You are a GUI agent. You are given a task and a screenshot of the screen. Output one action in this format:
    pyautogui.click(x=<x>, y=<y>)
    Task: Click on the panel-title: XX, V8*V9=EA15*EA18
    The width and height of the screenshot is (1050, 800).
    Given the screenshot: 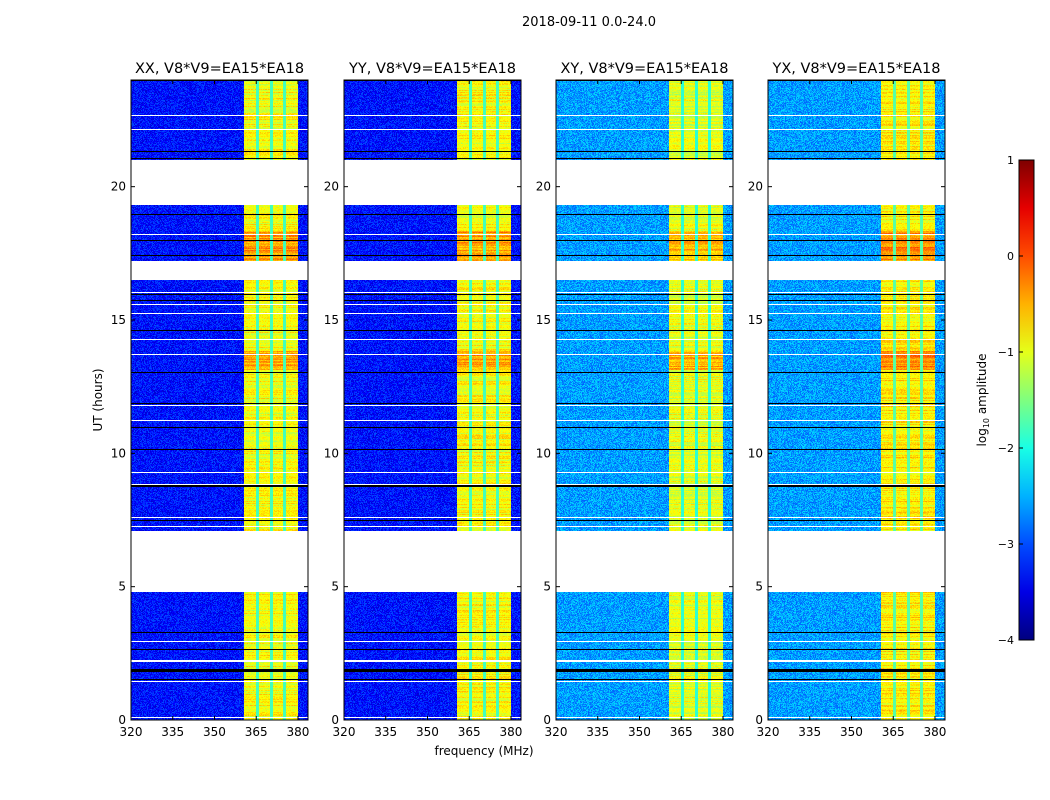 What is the action you would take?
    pyautogui.click(x=219, y=69)
    